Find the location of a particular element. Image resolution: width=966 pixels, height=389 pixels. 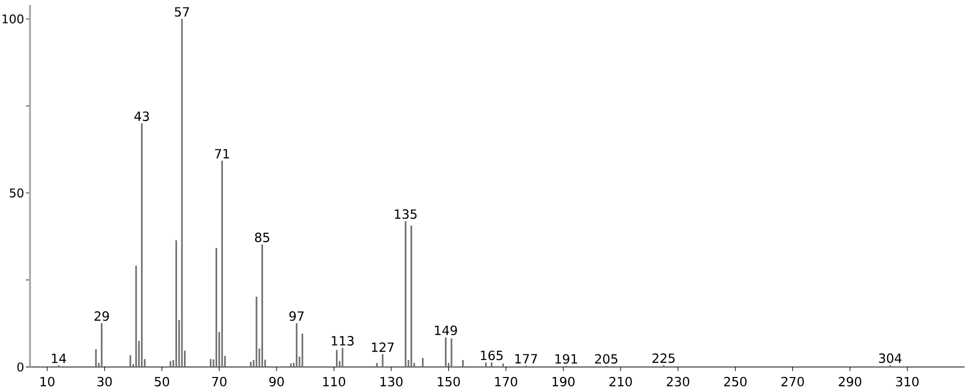

annotation: 135 is located at coordinates (405, 214).